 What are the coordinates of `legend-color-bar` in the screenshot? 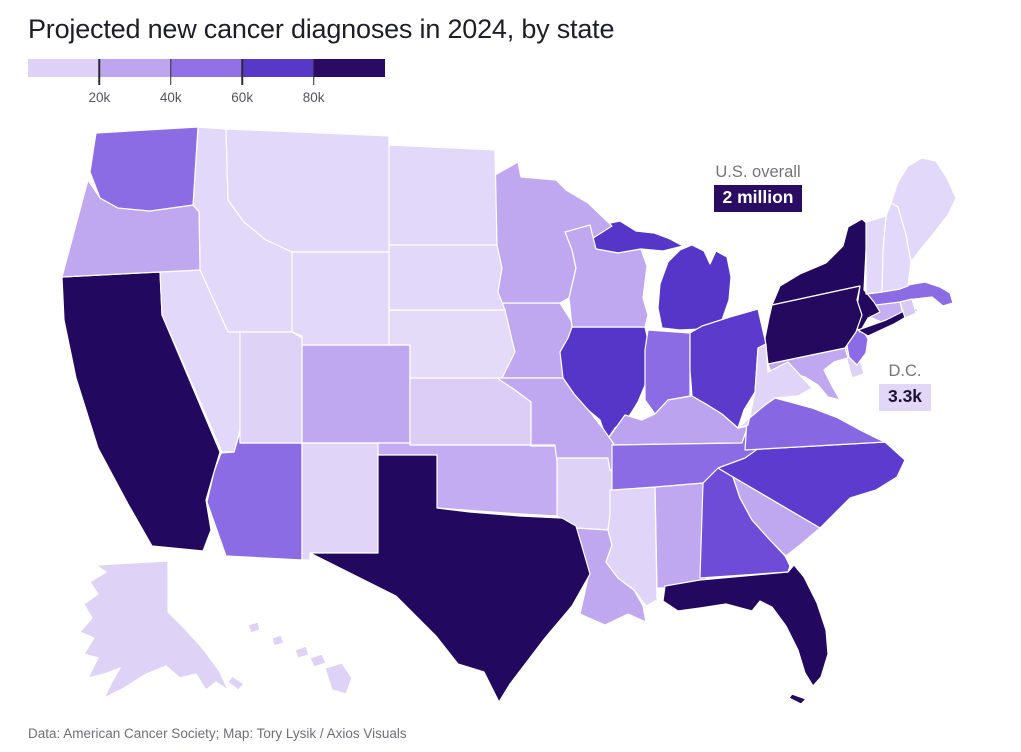 It's located at (207, 68).